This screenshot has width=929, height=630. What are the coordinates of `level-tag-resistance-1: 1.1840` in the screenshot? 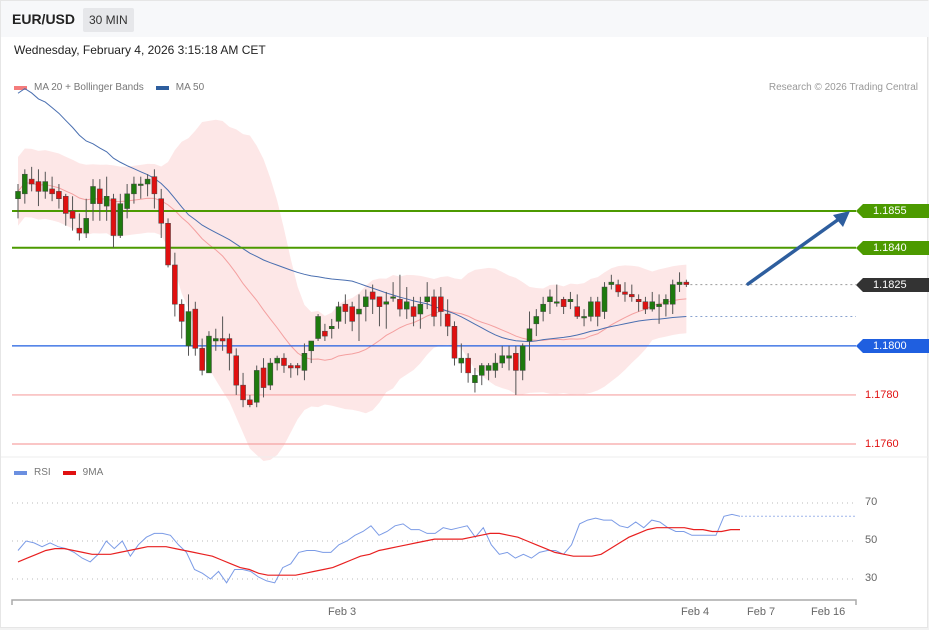 It's located at (892, 248).